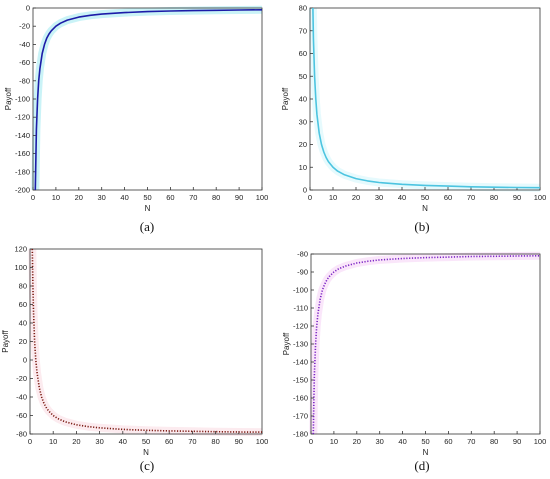  Describe the element at coordinates (425, 441) in the screenshot. I see `x-tick-label-d-5: 50` at that location.